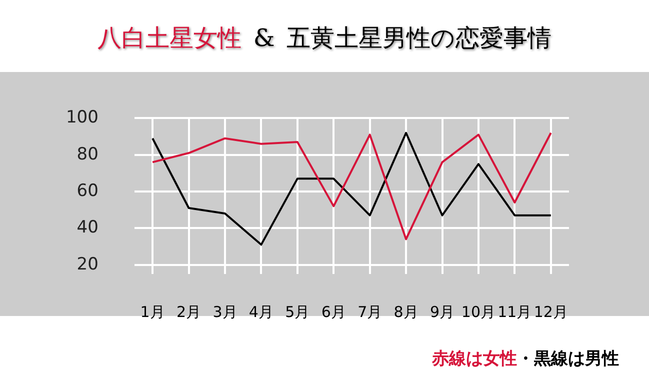 The height and width of the screenshot is (388, 649). What do you see at coordinates (87, 154) in the screenshot?
I see `y-tick-label: 80` at bounding box center [87, 154].